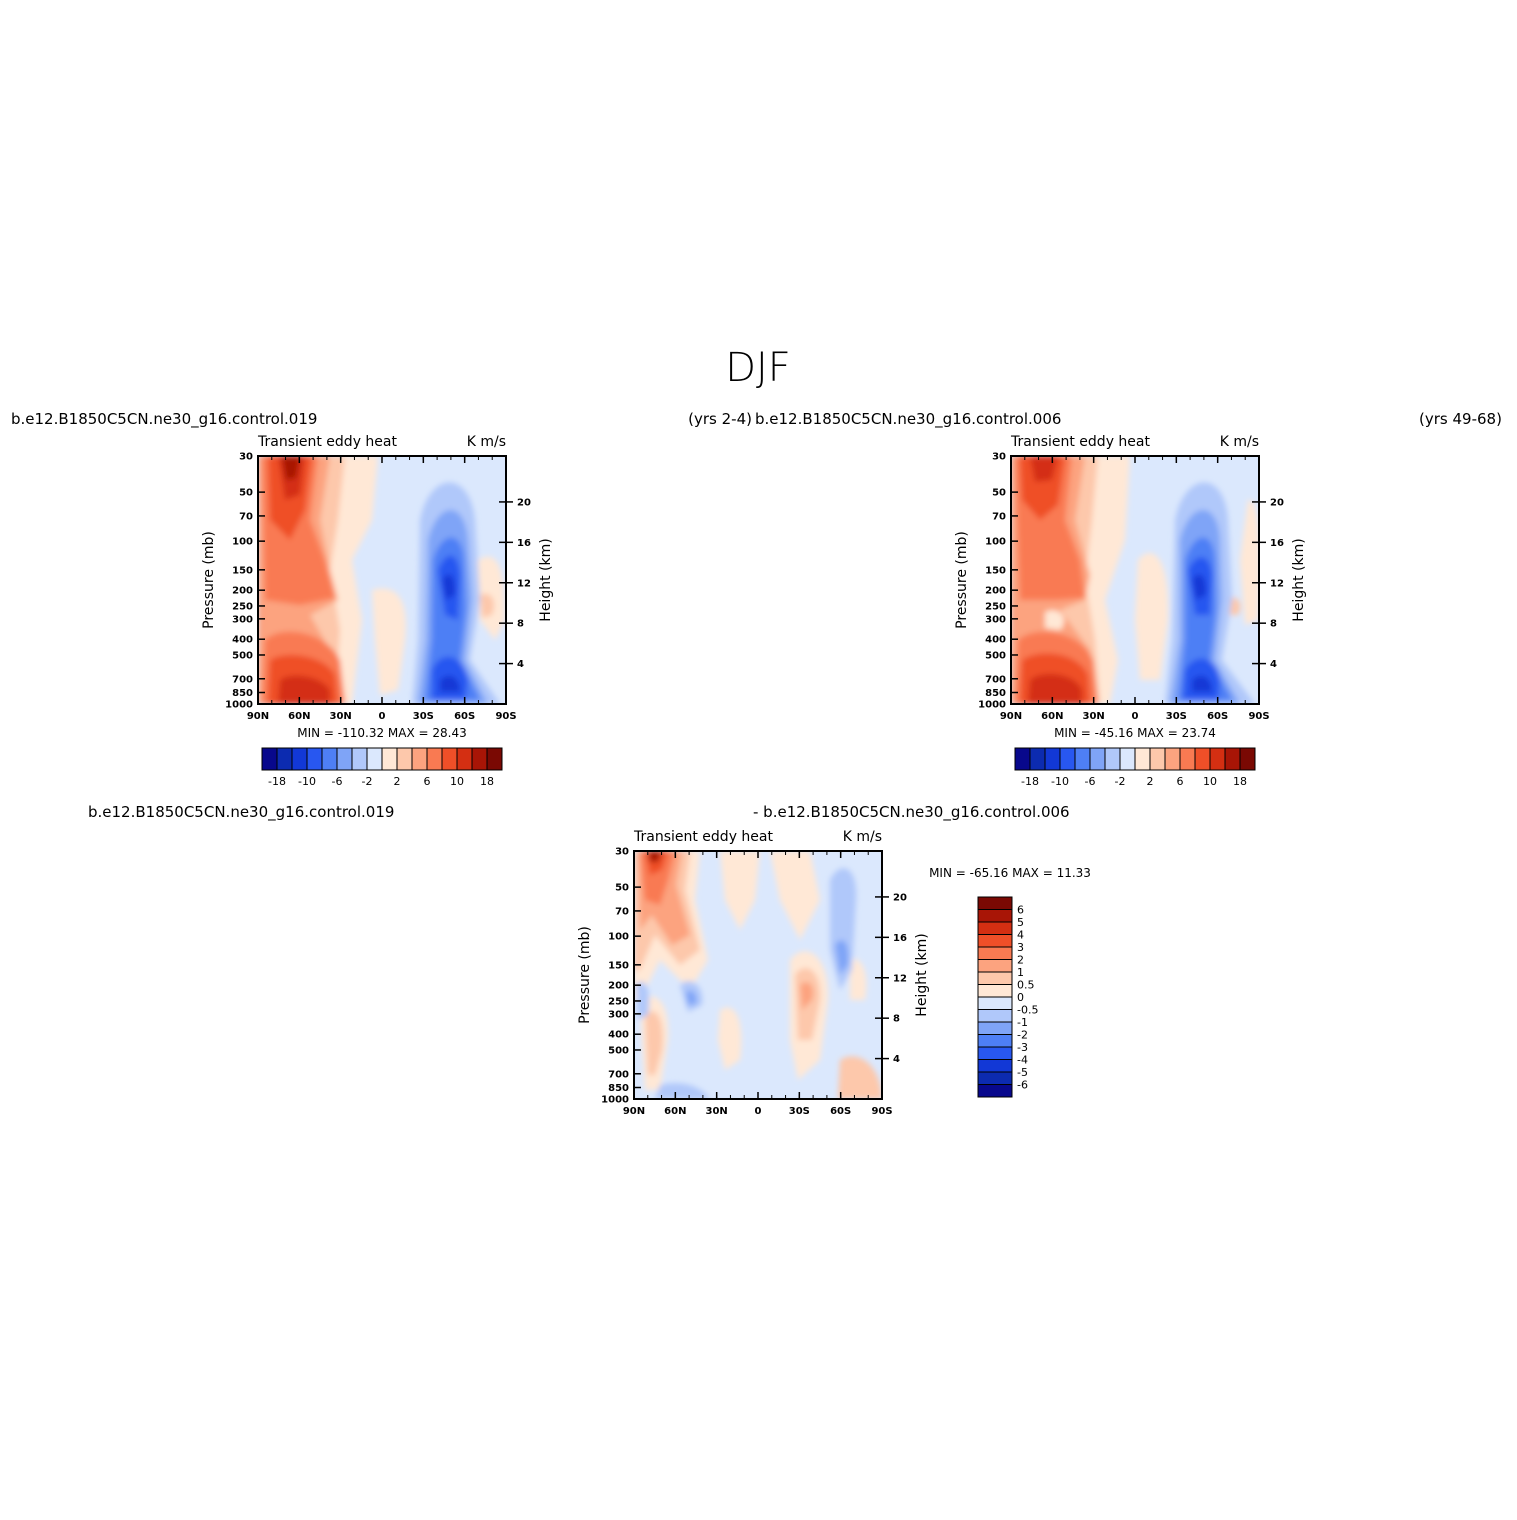 The width and height of the screenshot is (1517, 1520). I want to click on colorbar-label: 10, so click(1210, 781).